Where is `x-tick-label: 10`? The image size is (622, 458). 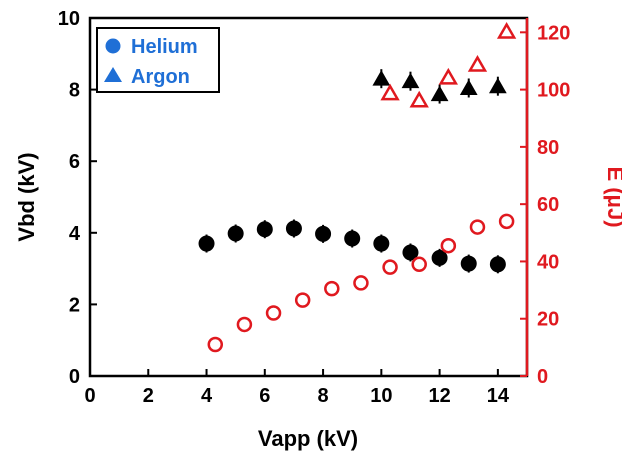 x-tick-label: 10 is located at coordinates (381, 396).